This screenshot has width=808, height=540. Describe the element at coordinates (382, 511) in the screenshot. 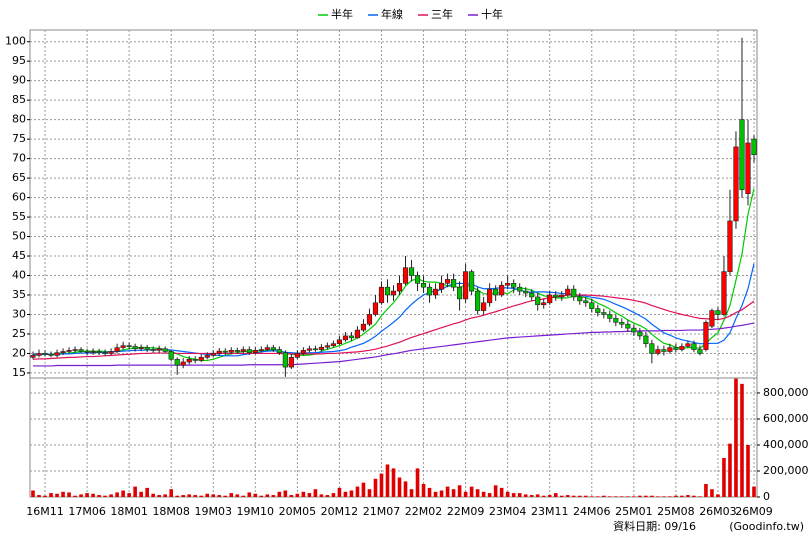

I see `x-tick-label: 21M07` at that location.